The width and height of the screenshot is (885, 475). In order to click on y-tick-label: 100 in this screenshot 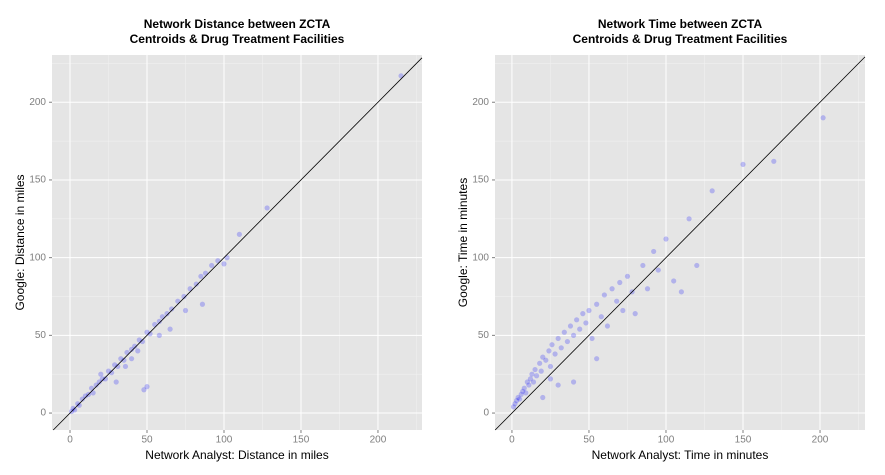, I will do `click(480, 257)`.